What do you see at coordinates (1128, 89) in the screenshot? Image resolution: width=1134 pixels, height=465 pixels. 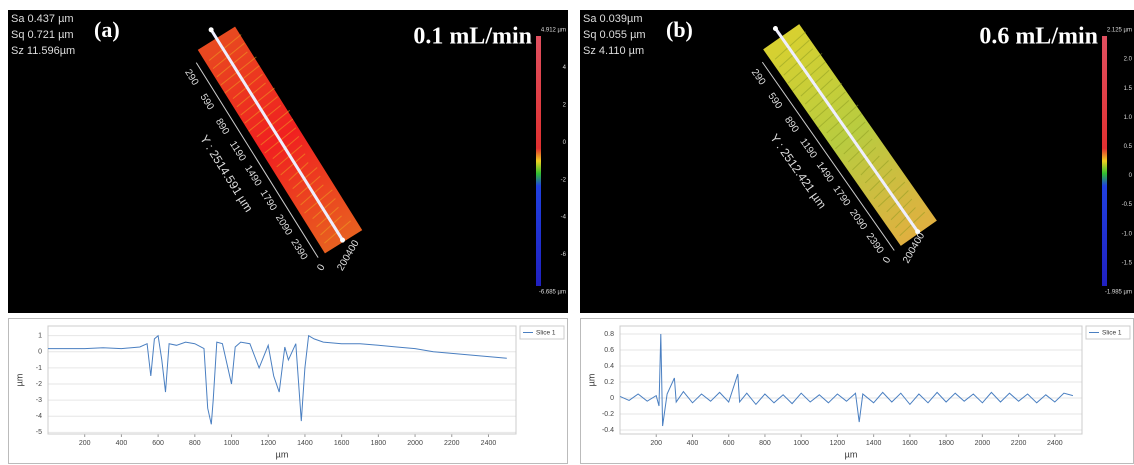 I see `colorbar-label: 1.5` at bounding box center [1128, 89].